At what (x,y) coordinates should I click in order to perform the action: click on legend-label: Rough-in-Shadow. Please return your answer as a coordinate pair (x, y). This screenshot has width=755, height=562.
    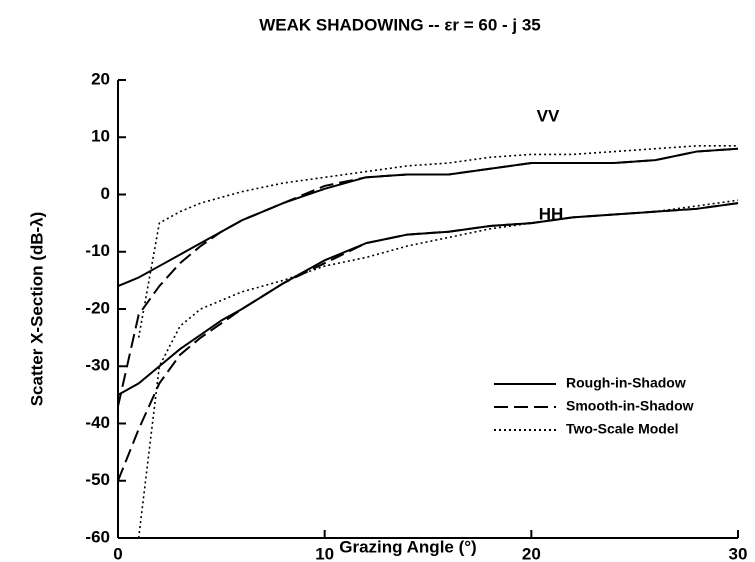
    Looking at the image, I should click on (626, 383).